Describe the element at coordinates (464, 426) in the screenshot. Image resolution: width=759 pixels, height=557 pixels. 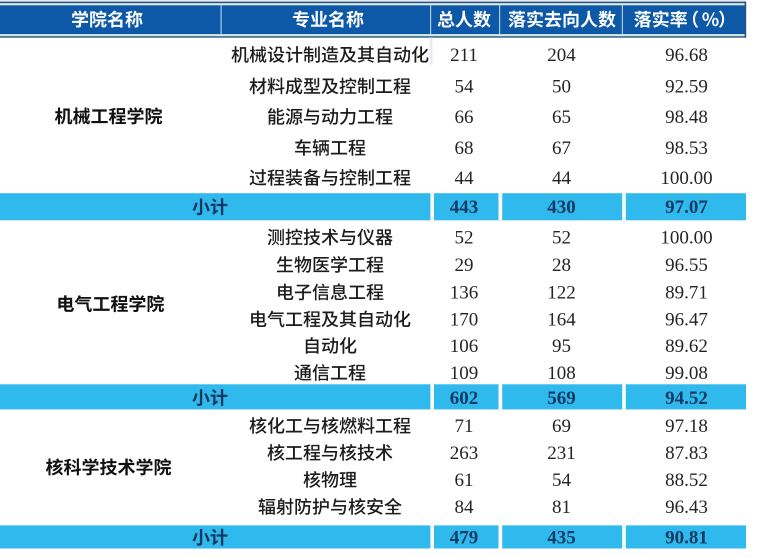
I see `svg-text: 71` at that location.